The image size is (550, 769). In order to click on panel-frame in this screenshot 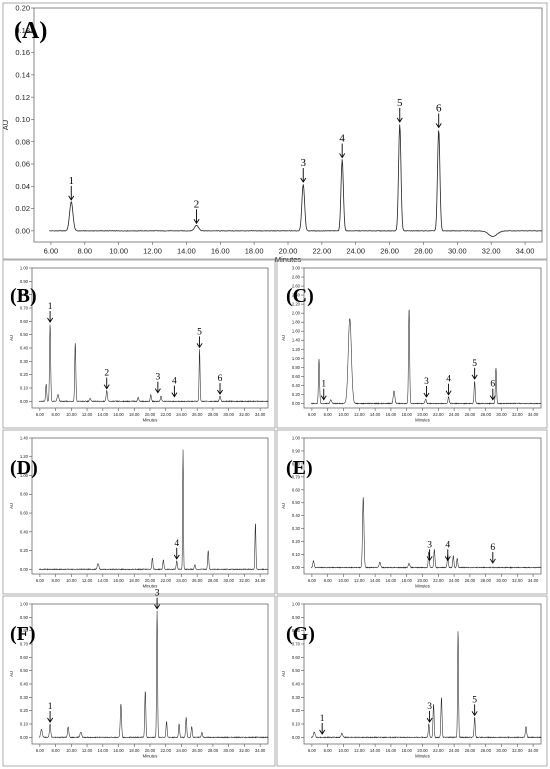, I will do `click(412, 681)`.